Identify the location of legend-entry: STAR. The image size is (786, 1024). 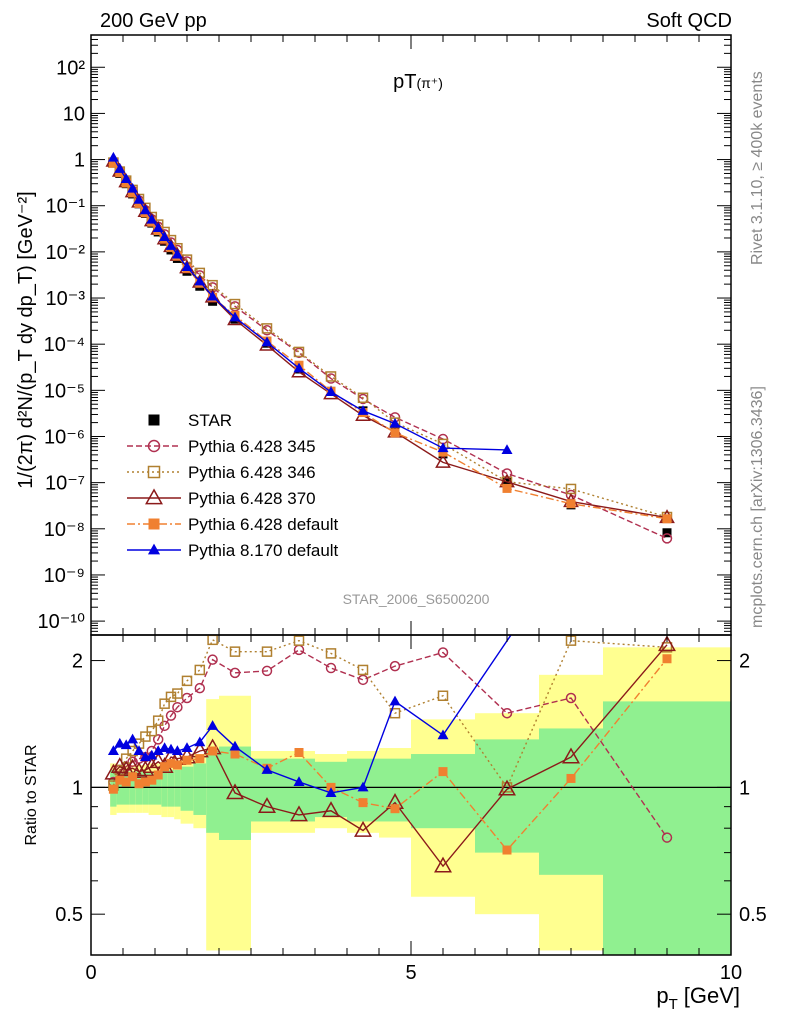
(190, 420).